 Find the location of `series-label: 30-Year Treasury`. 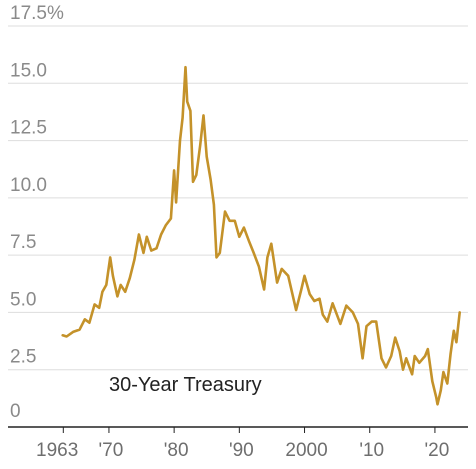

series-label: 30-Year Treasury is located at coordinates (185, 385).